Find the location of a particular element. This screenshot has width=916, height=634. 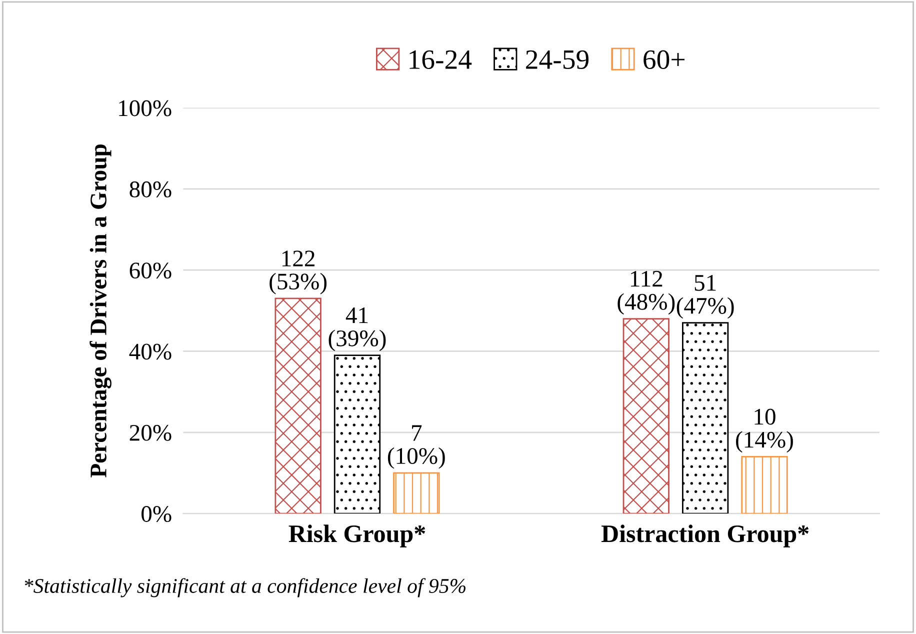

data-label: 51 (47%) is located at coordinates (705, 297).